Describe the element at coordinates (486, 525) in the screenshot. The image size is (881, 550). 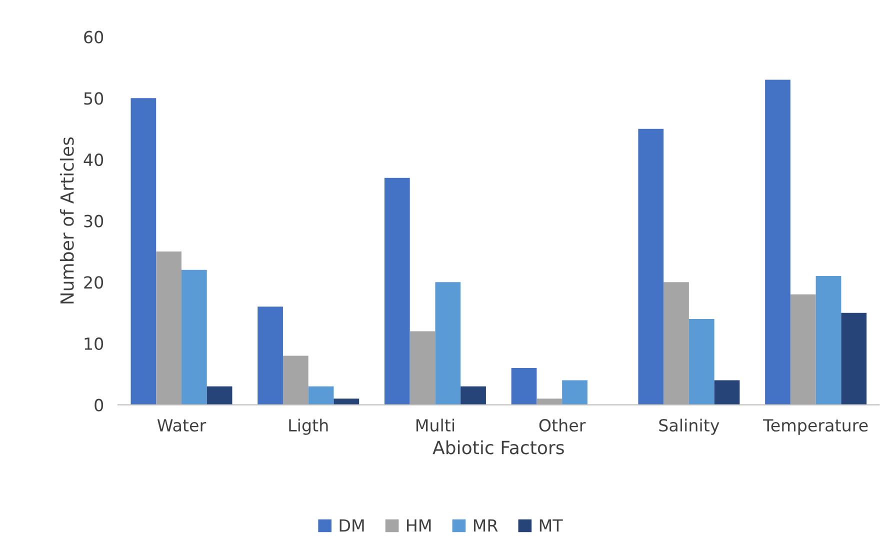
I see `legend-label: MR` at that location.